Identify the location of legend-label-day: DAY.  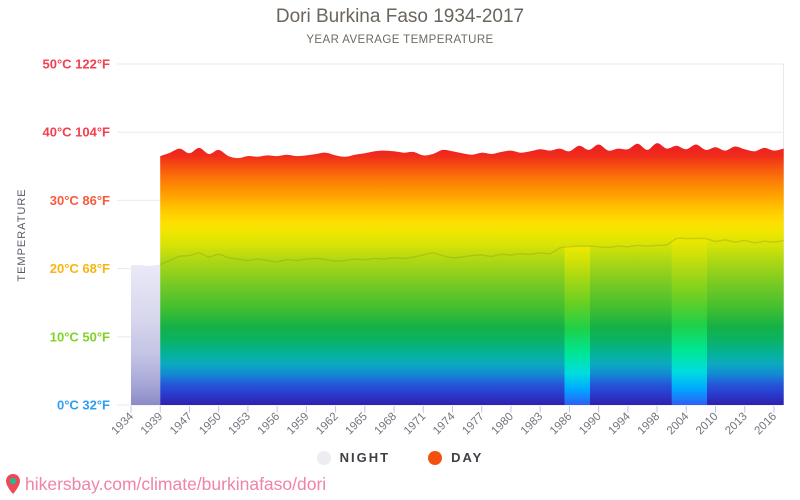
(467, 457).